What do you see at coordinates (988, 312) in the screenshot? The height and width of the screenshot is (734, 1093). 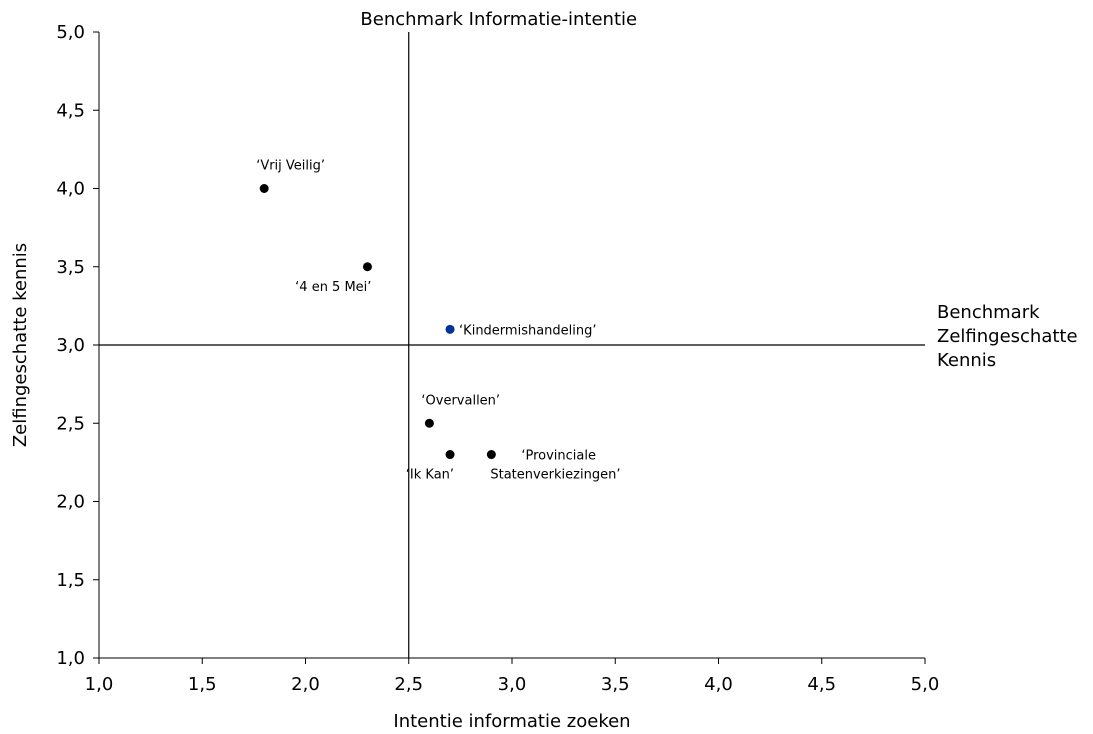 I see `benchmark-y-label-line: Benchmark` at bounding box center [988, 312].